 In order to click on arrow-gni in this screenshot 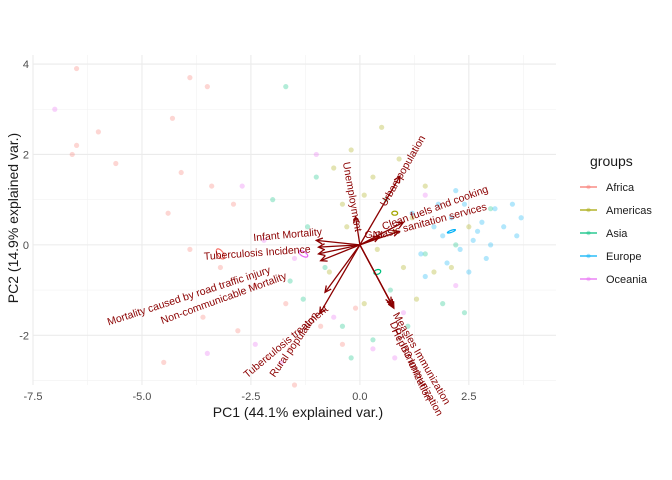, I will do `click(369, 241)`.